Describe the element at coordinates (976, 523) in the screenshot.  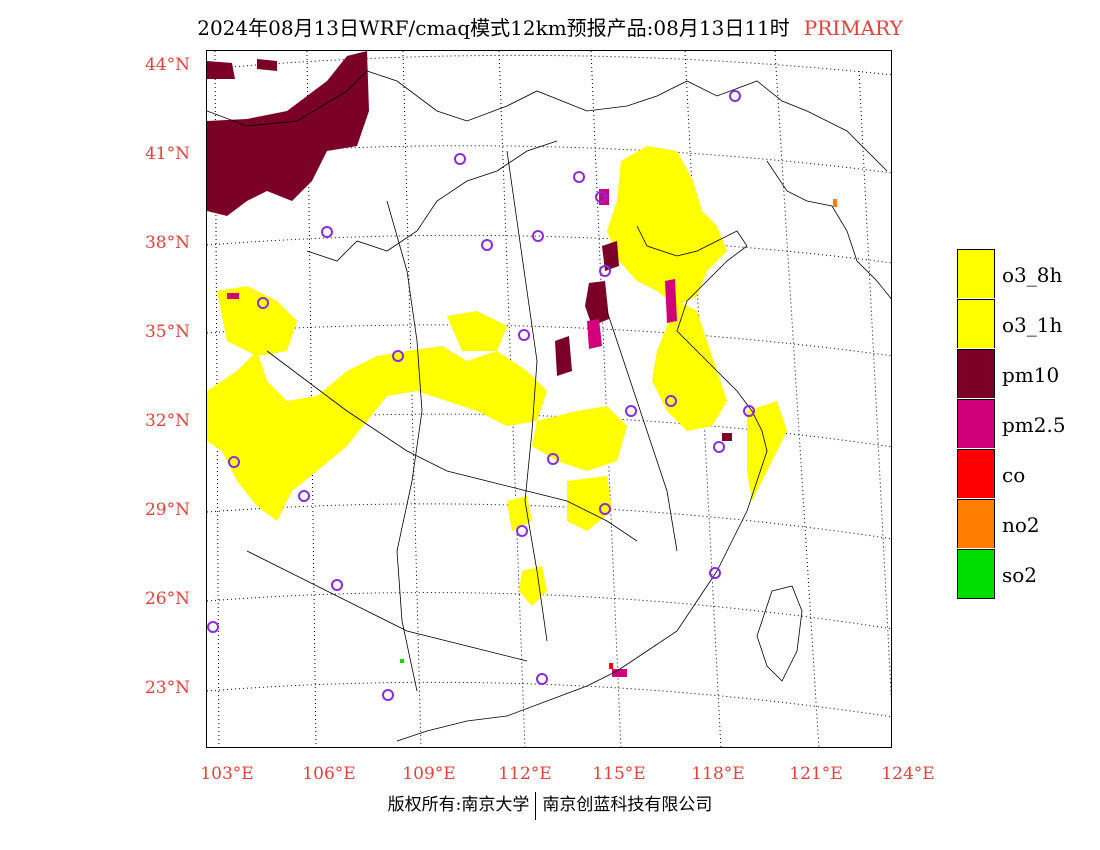
I see `legend-swatch-no2` at that location.